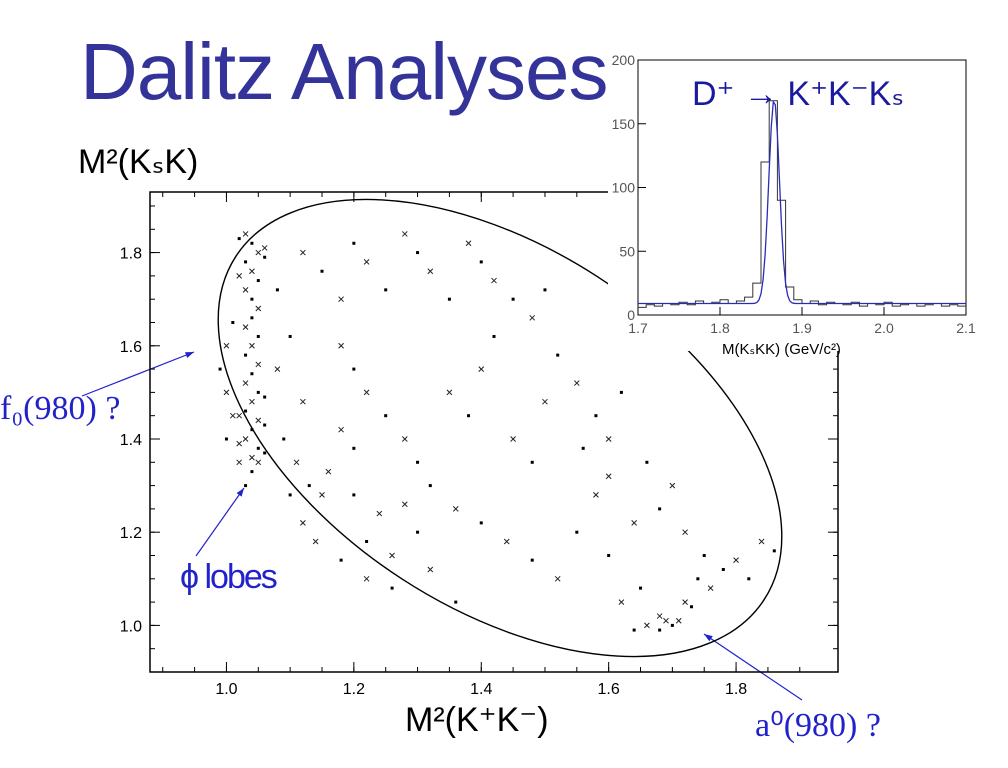 The image size is (1008, 768). What do you see at coordinates (781, 349) in the screenshot?
I see `inset-x-axis-label: M(KₛKK) (GeV/c²)` at bounding box center [781, 349].